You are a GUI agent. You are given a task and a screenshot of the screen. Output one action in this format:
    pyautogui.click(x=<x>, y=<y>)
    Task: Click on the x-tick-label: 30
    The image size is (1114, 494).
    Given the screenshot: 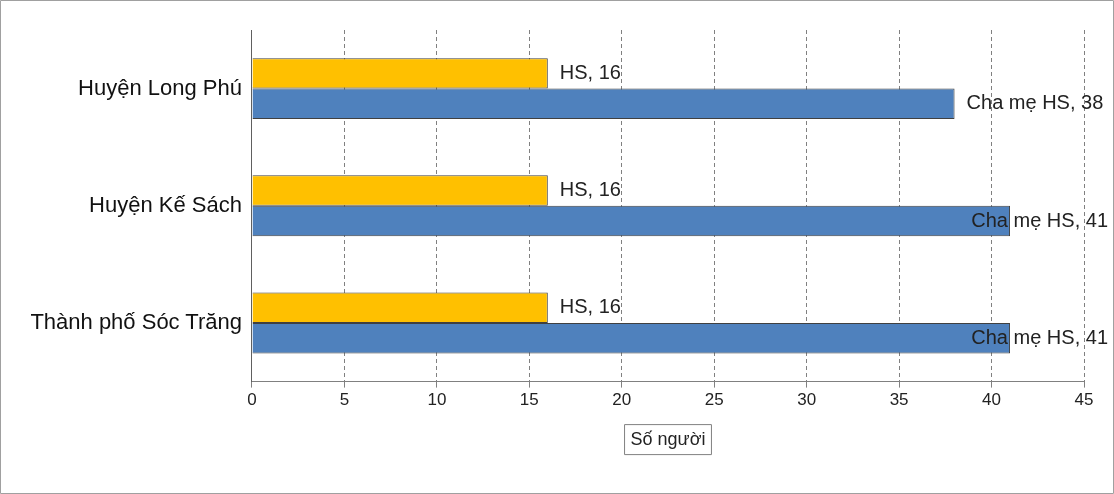 What is the action you would take?
    pyautogui.click(x=807, y=400)
    